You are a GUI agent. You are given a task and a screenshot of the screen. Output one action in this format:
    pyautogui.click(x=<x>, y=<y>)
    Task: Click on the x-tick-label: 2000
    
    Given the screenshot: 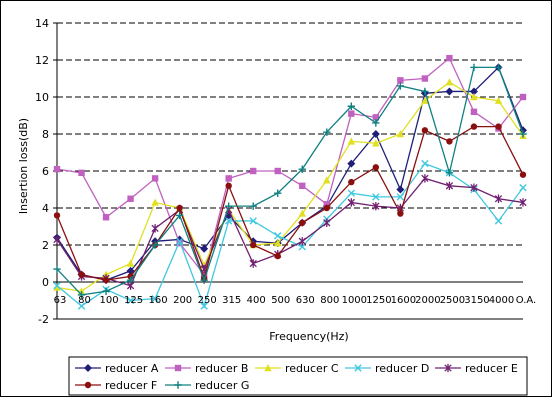 What is the action you would take?
    pyautogui.click(x=427, y=300)
    